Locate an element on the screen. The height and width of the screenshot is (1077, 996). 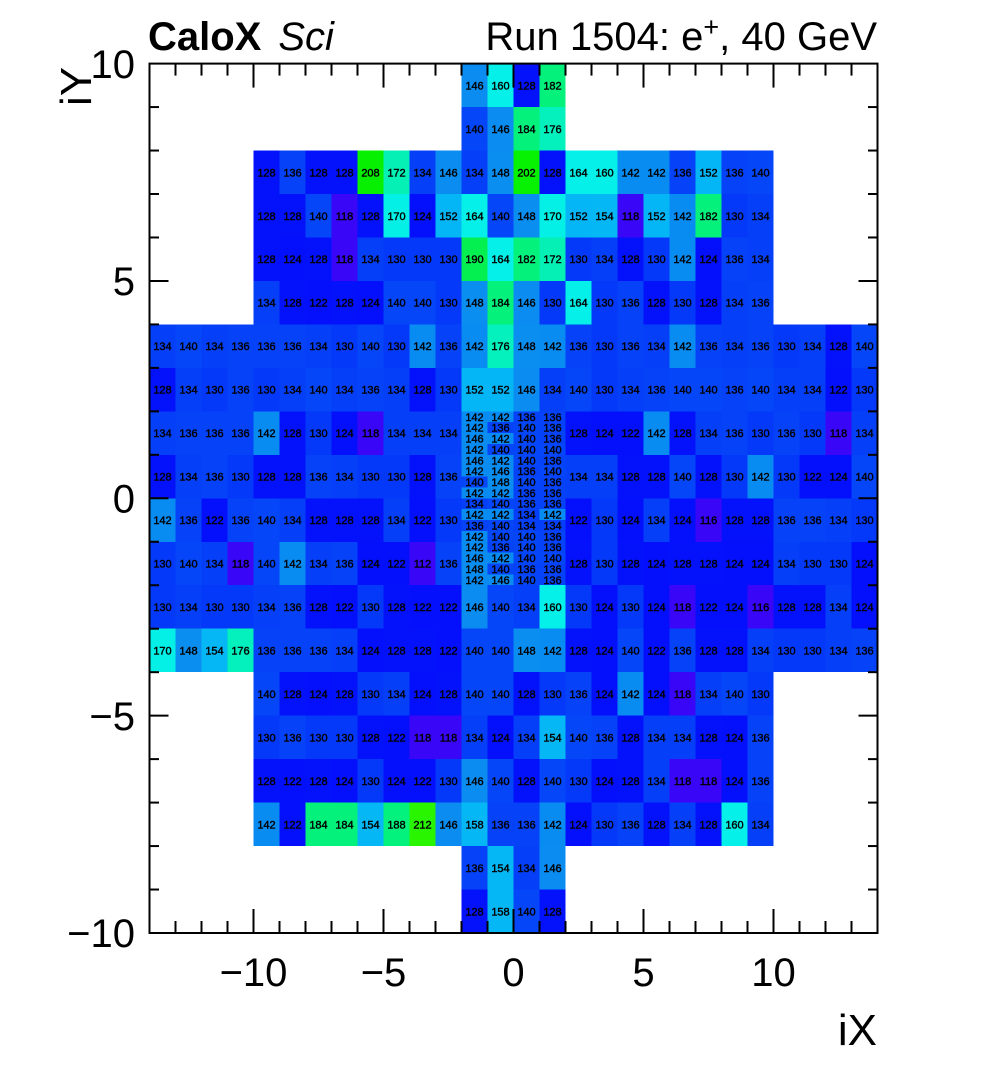
svg-text: 158 is located at coordinates (474, 825).